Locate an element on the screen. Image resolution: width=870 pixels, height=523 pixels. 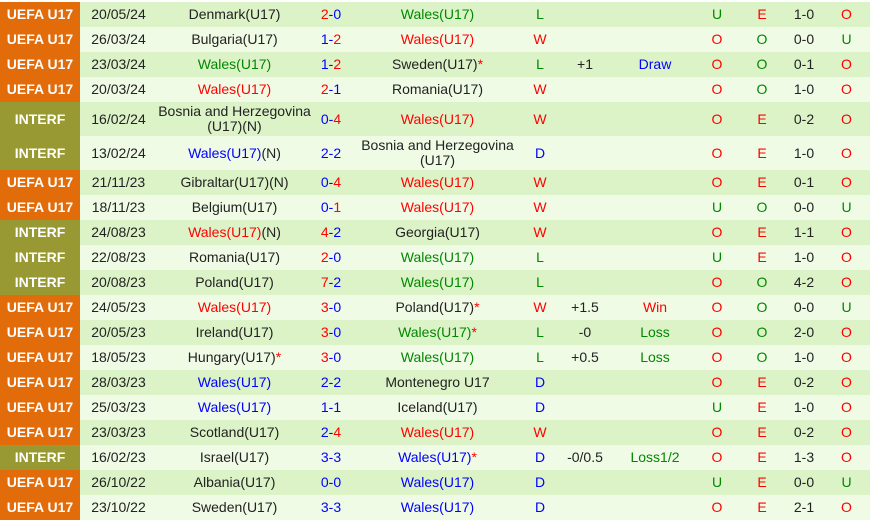
home-team: Bosnia and Herzegovina (U17)(N) is located at coordinates (234, 119).